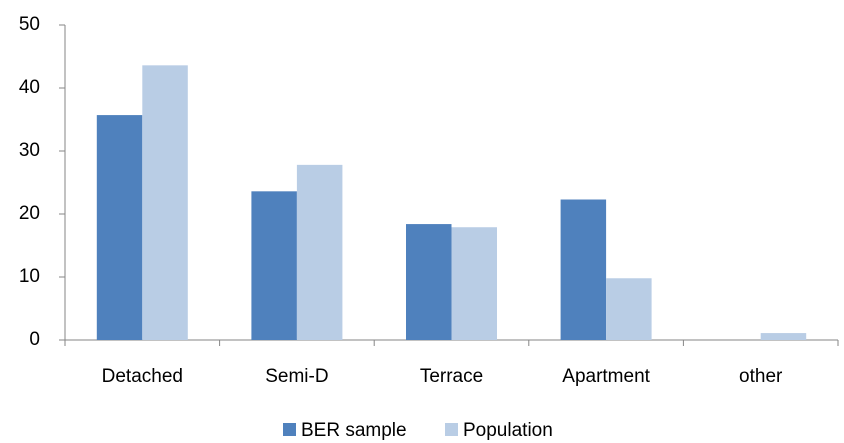 This screenshot has height=443, width=844. What do you see at coordinates (296, 376) in the screenshot?
I see `x-tick-label: Semi-D` at bounding box center [296, 376].